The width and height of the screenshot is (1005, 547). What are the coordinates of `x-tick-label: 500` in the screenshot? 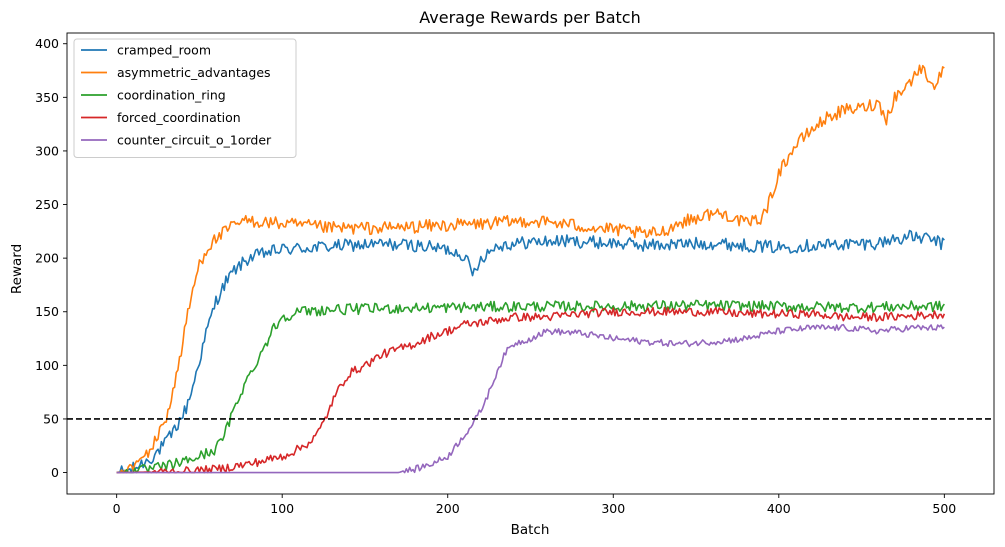 It's located at (944, 508).